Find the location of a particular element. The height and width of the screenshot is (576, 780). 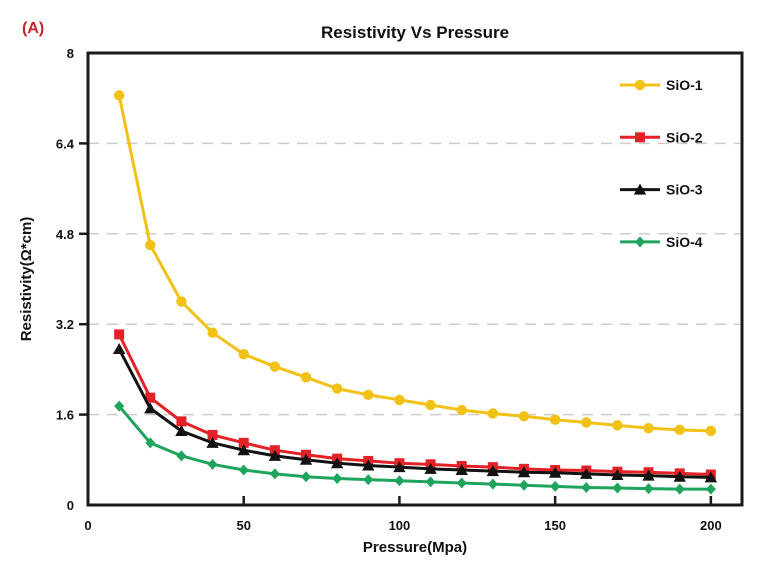

legend-item-sio-2: SiO-2 is located at coordinates (661, 137).